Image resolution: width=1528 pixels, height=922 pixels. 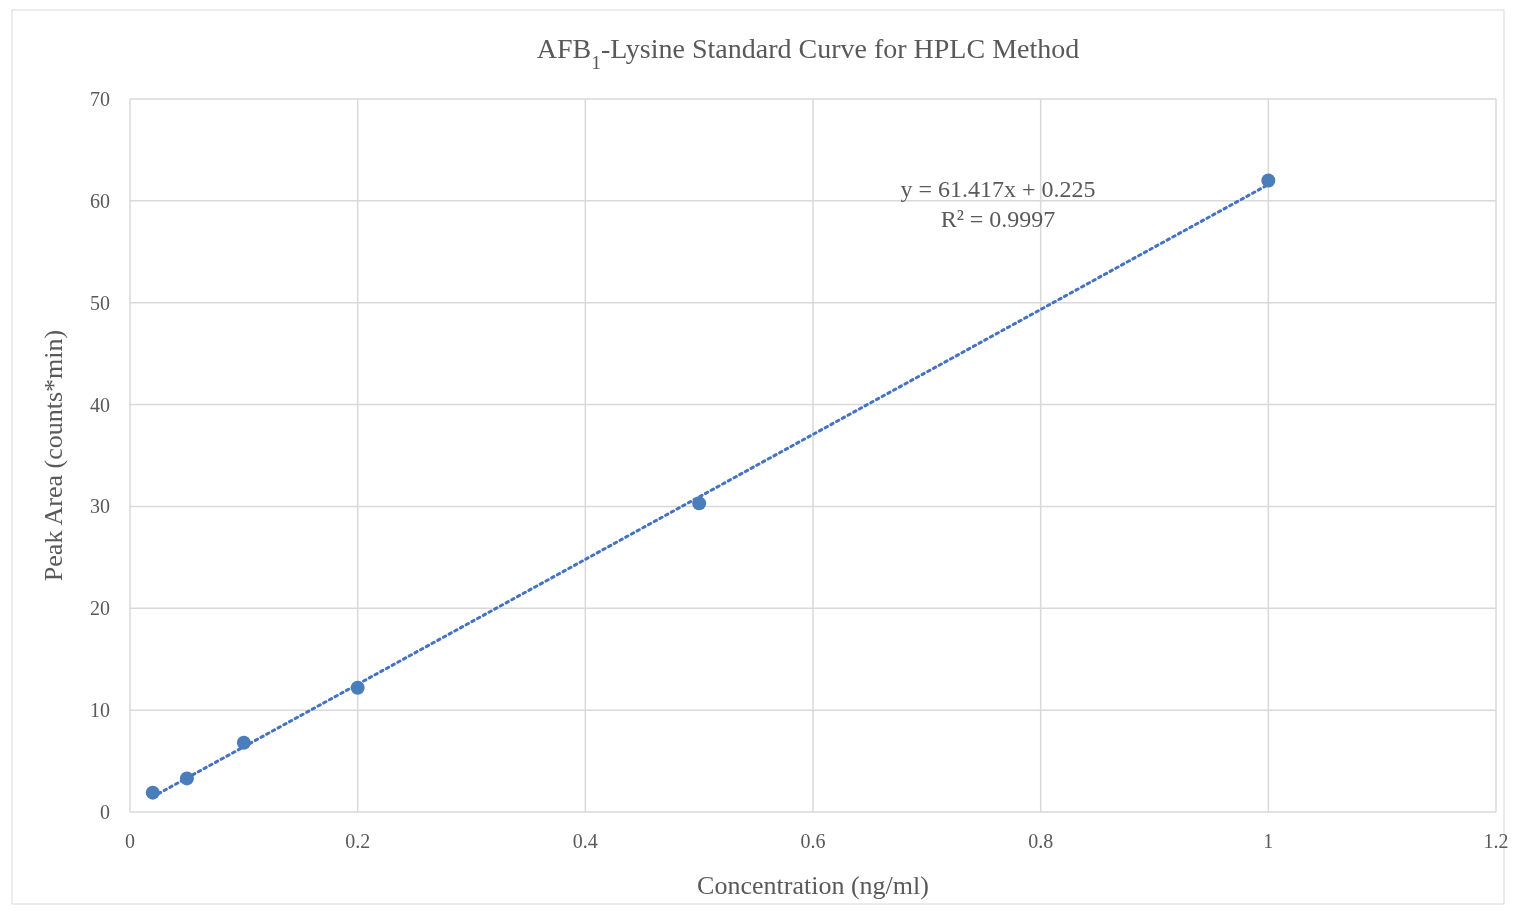 I want to click on x-tick-label: 0.4, so click(x=585, y=841).